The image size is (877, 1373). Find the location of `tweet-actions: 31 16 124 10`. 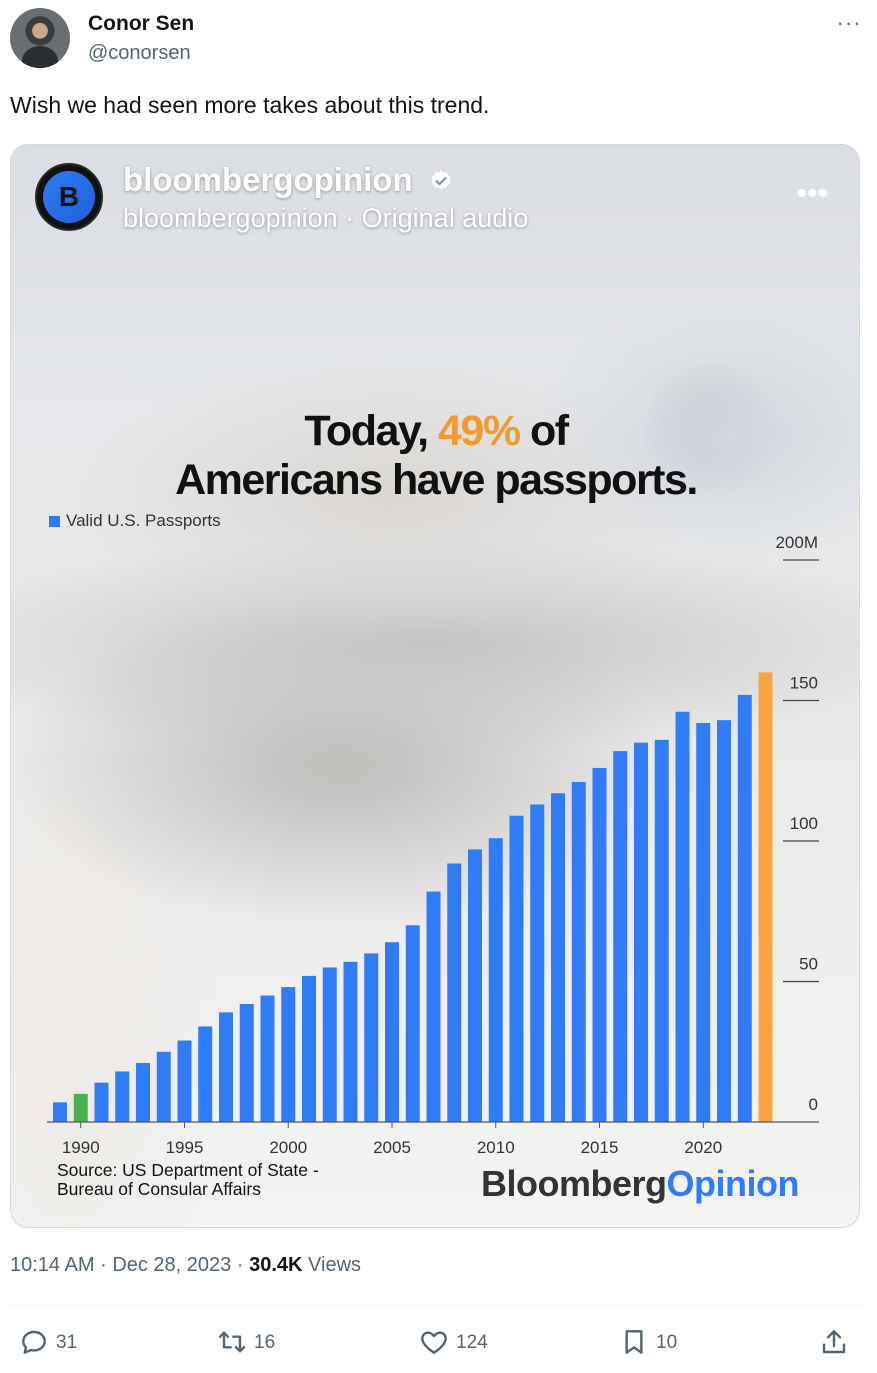

tweet-actions: 31 16 124 10 is located at coordinates (432, 1342).